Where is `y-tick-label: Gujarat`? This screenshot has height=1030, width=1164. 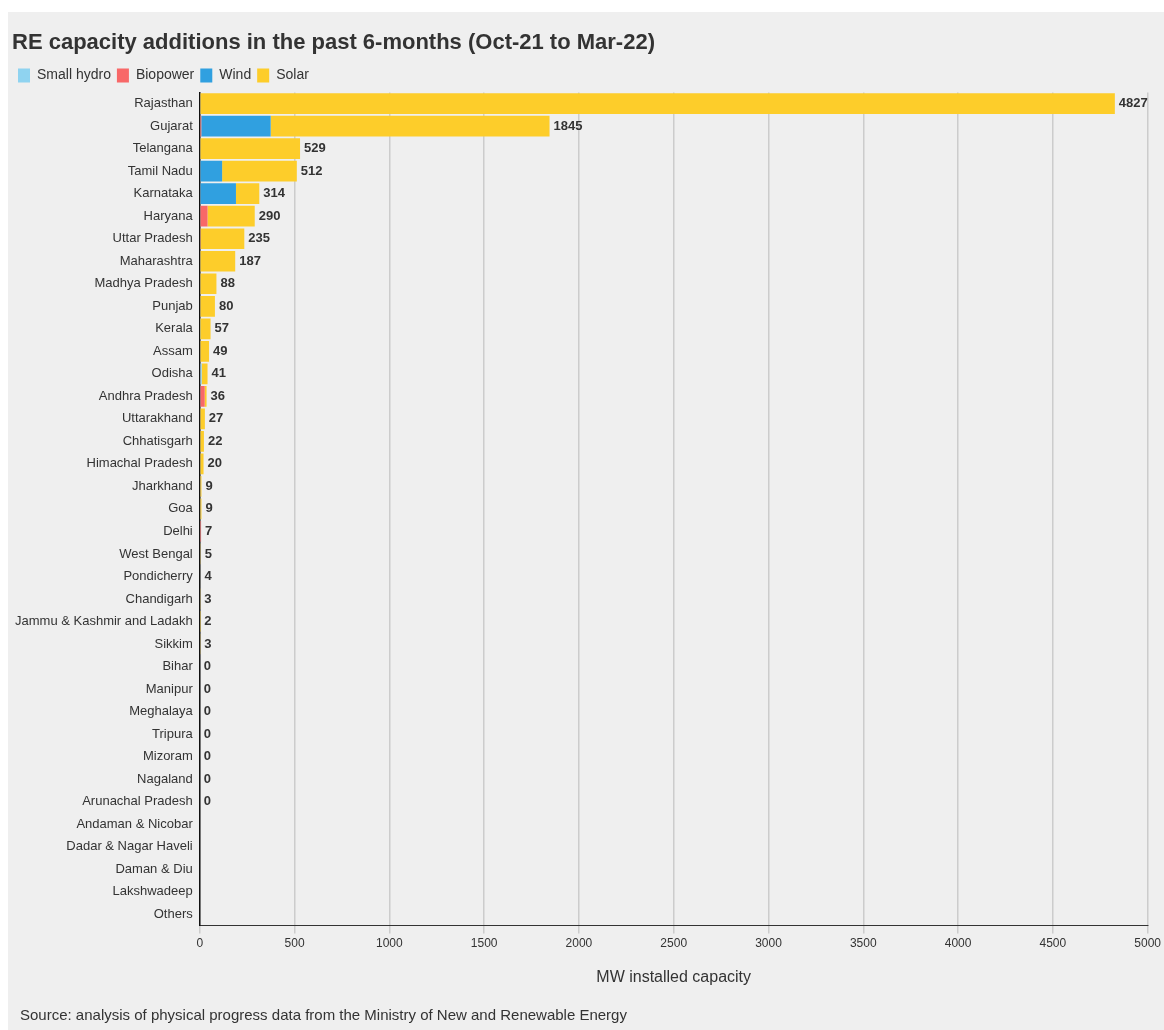
y-tick-label: Gujarat is located at coordinates (172, 125).